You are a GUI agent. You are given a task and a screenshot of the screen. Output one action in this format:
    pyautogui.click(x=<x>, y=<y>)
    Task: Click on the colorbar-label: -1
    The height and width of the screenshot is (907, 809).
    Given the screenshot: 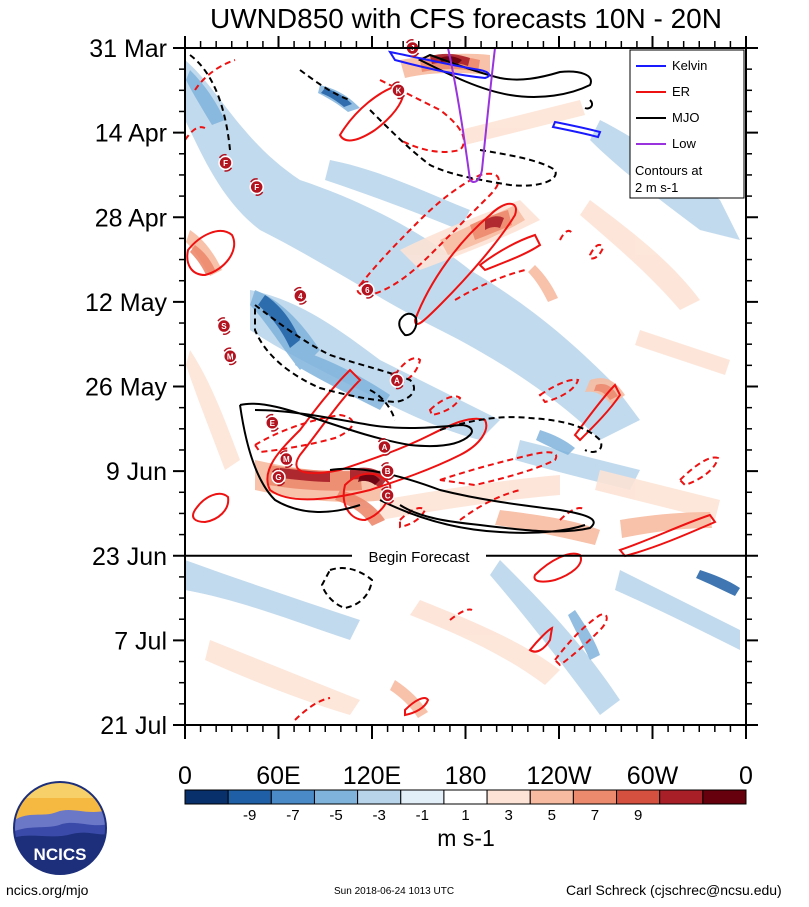 What is the action you would take?
    pyautogui.click(x=422, y=815)
    